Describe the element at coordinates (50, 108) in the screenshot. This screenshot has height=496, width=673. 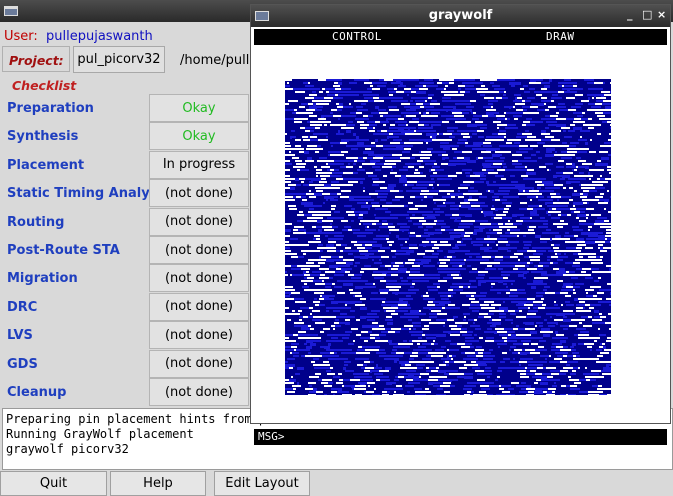
I see `step-label: Preparation` at that location.